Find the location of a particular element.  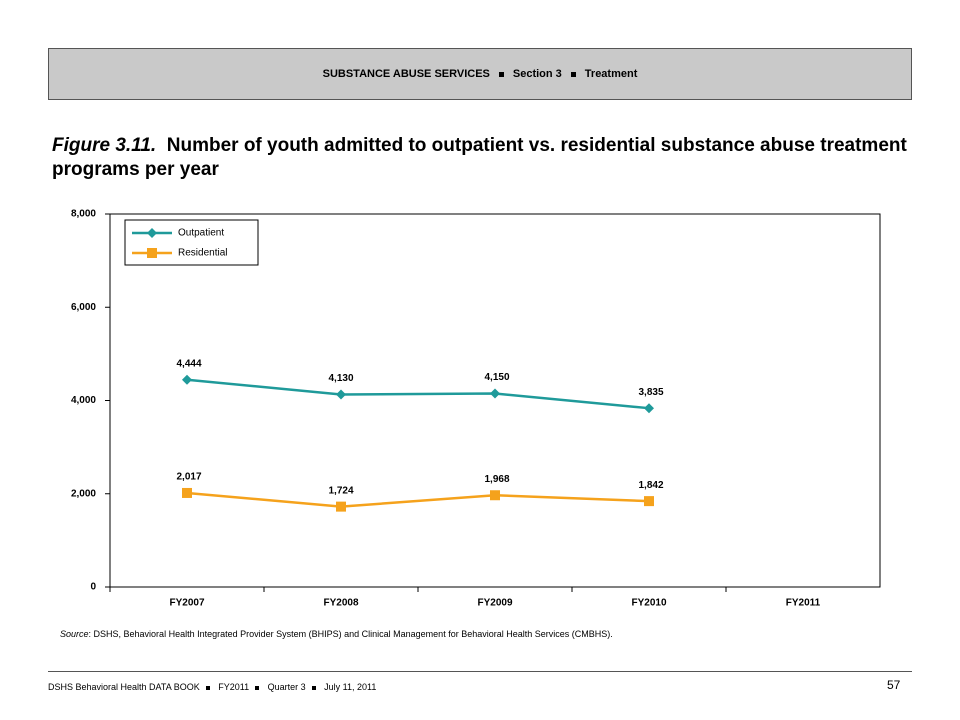

data-label: 2,017 is located at coordinates (188, 477).